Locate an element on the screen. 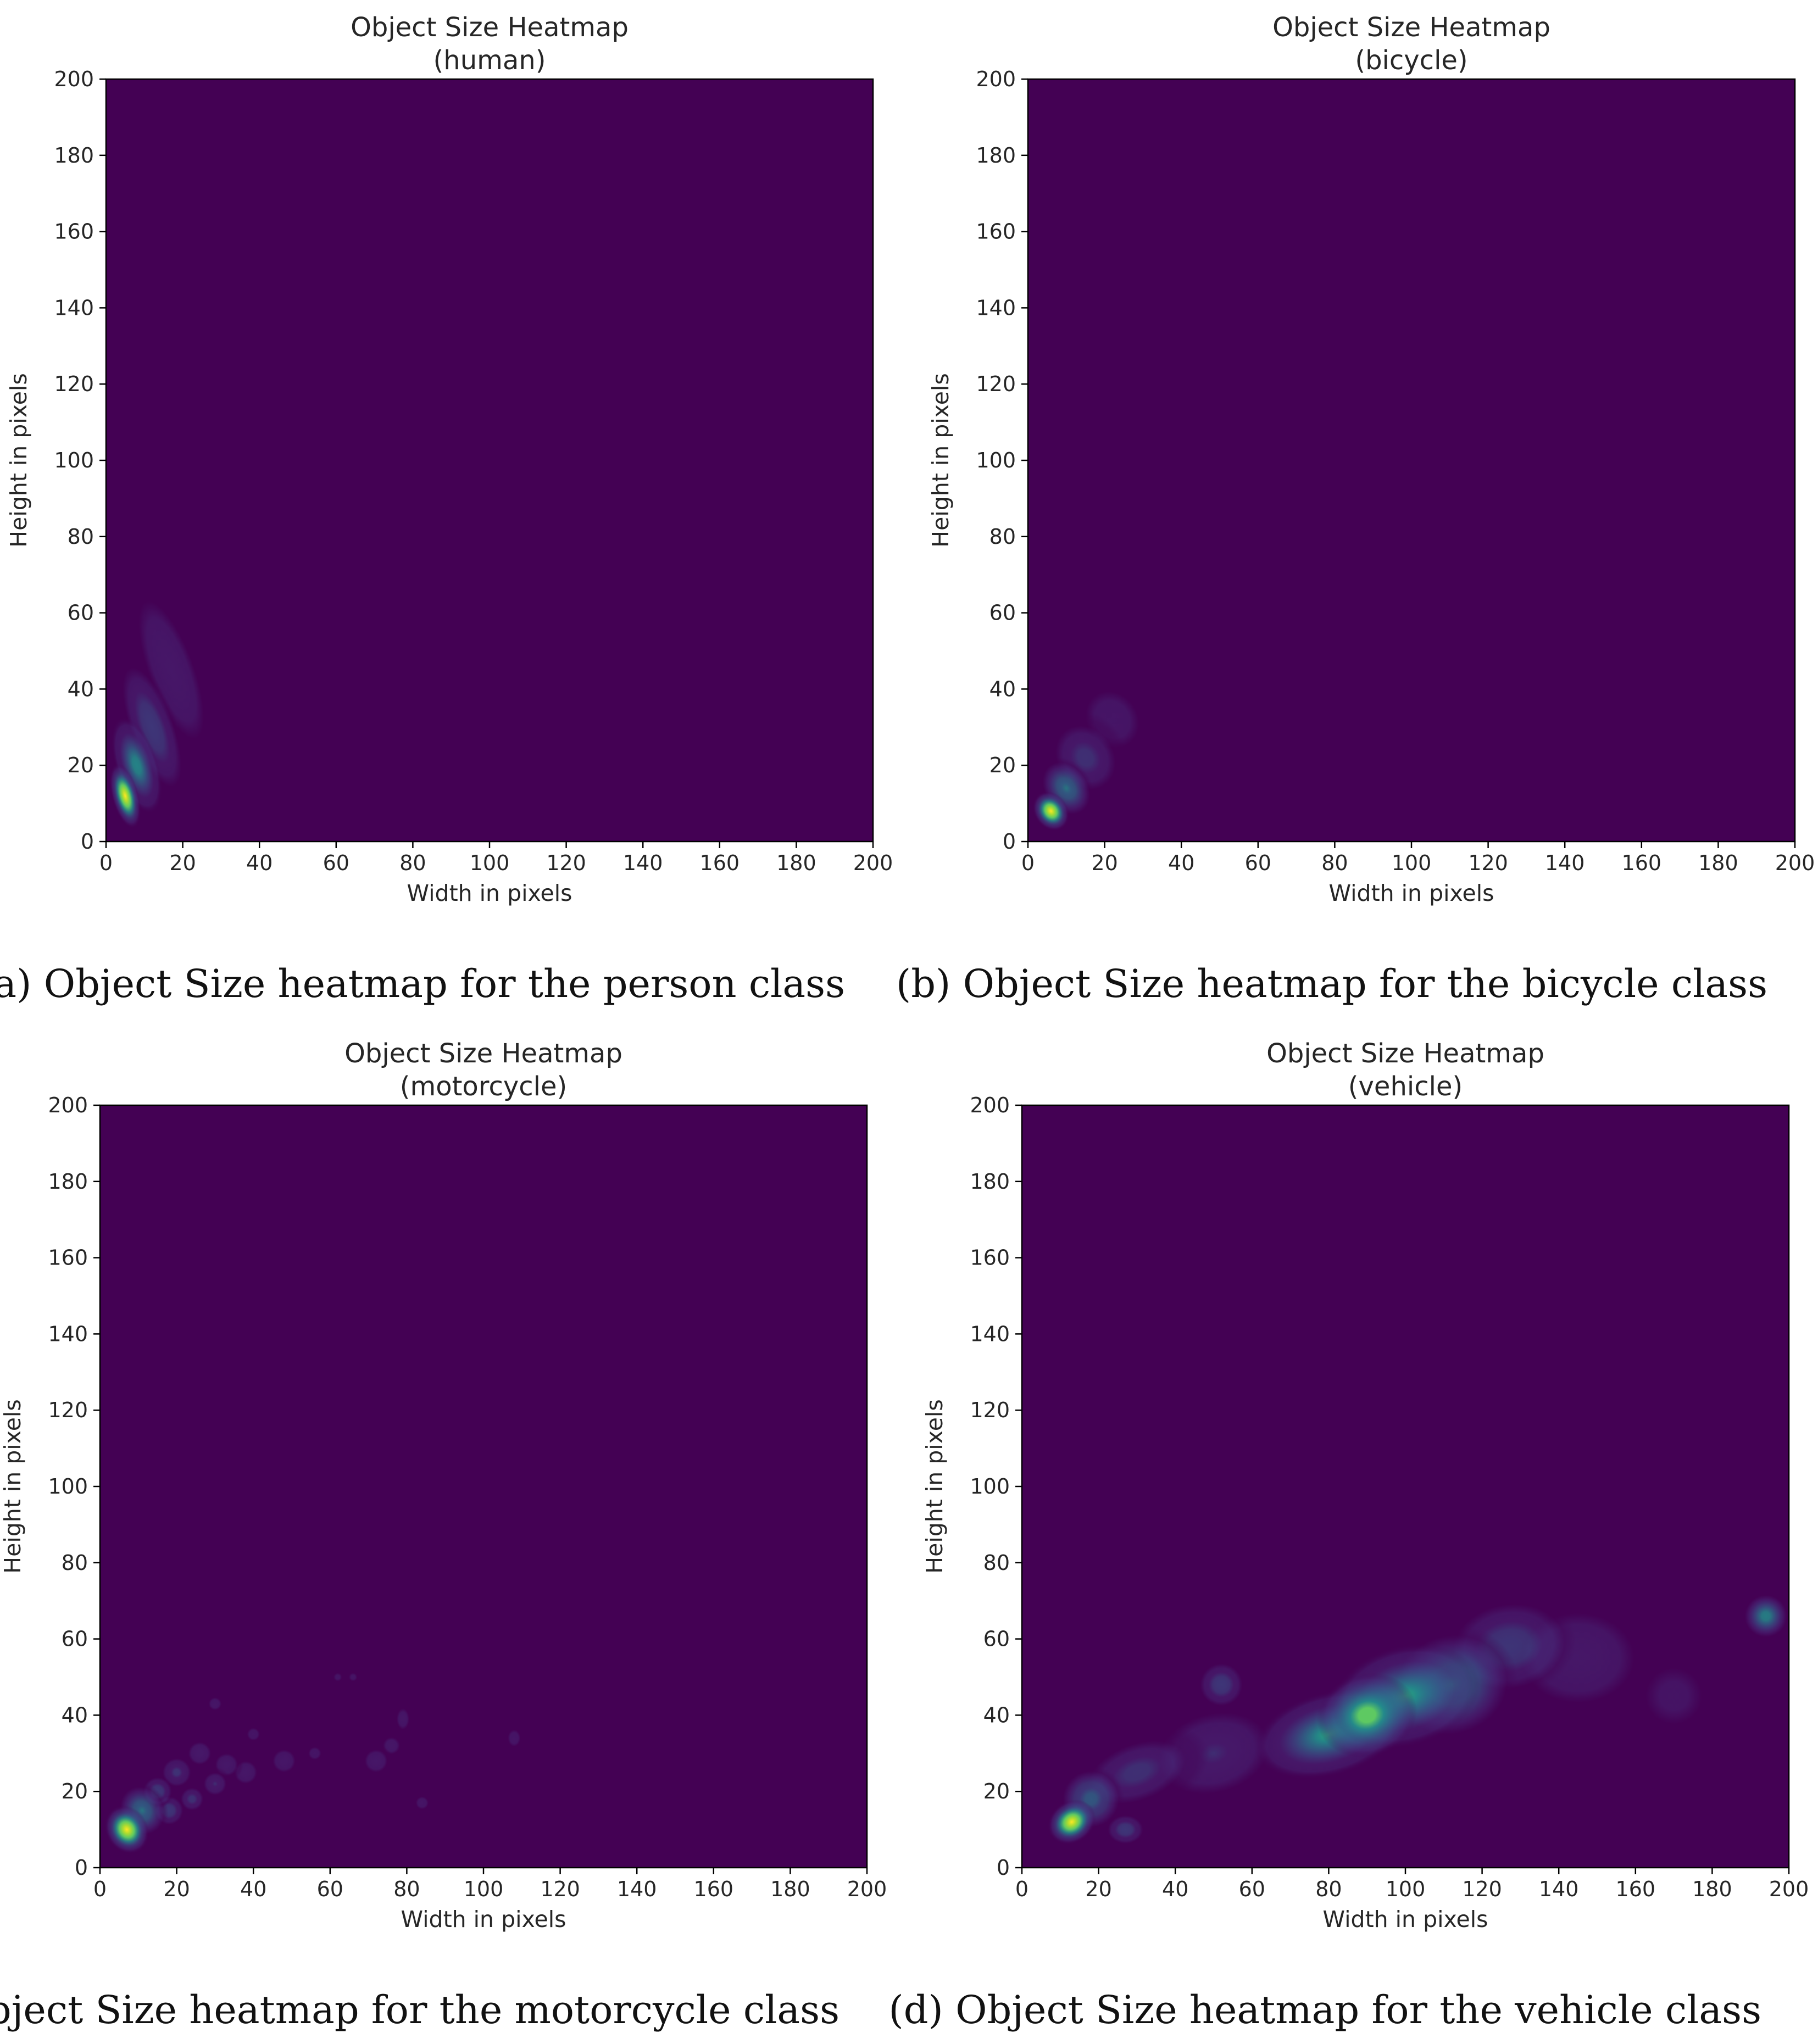 The image size is (1818, 2044). chart-subtitle: (vehicle) is located at coordinates (1405, 1086).